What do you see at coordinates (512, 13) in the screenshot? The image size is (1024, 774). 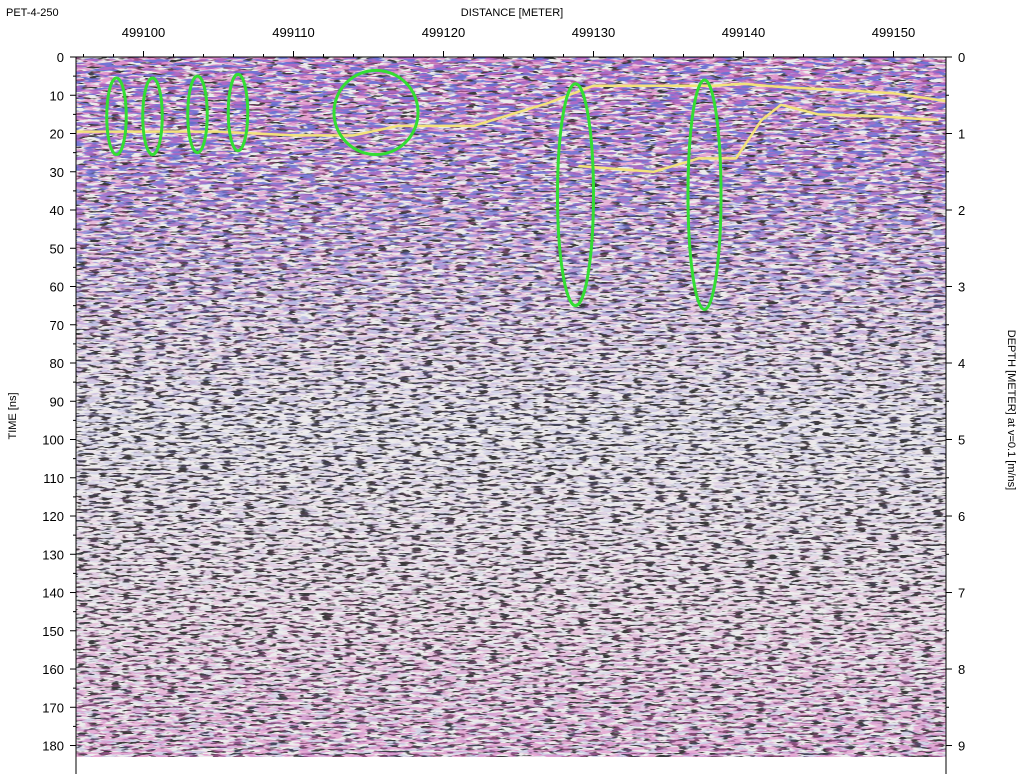 I see `x-axis-title: DISTANCE [METER]` at bounding box center [512, 13].